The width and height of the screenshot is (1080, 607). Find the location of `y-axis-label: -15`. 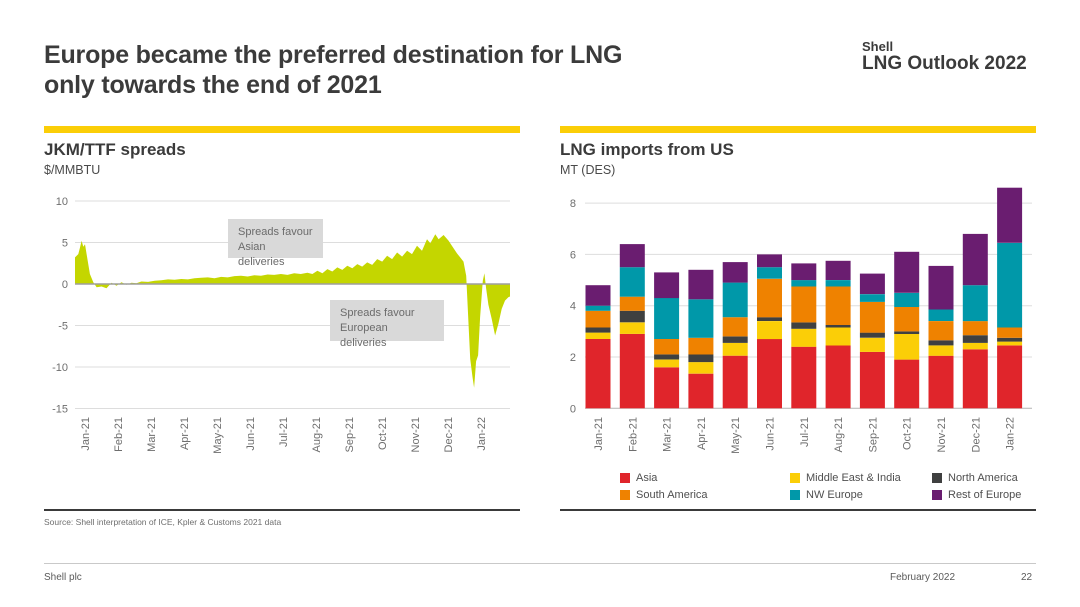

y-axis-label: -15 is located at coordinates (60, 410).